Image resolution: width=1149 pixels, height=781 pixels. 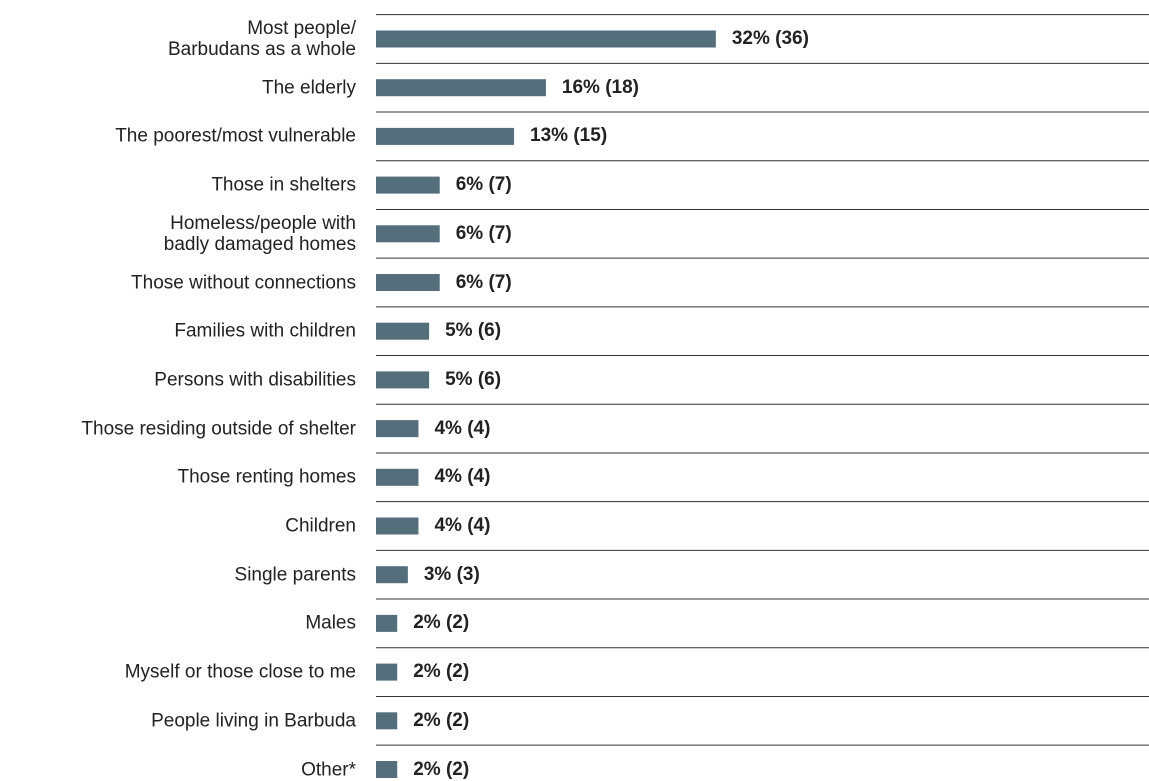 What do you see at coordinates (267, 477) in the screenshot?
I see `category-label: Those renting homes` at bounding box center [267, 477].